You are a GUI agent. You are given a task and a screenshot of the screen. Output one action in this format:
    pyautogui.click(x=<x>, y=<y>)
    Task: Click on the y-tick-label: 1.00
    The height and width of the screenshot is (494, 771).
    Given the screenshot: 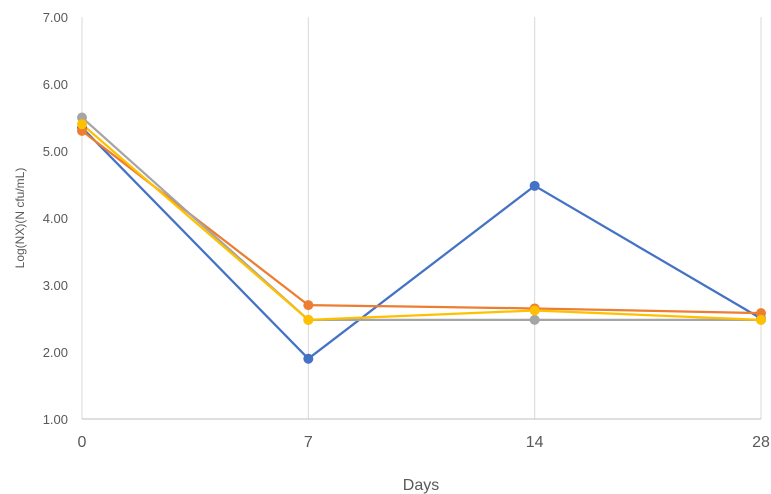 What is the action you would take?
    pyautogui.click(x=55, y=419)
    